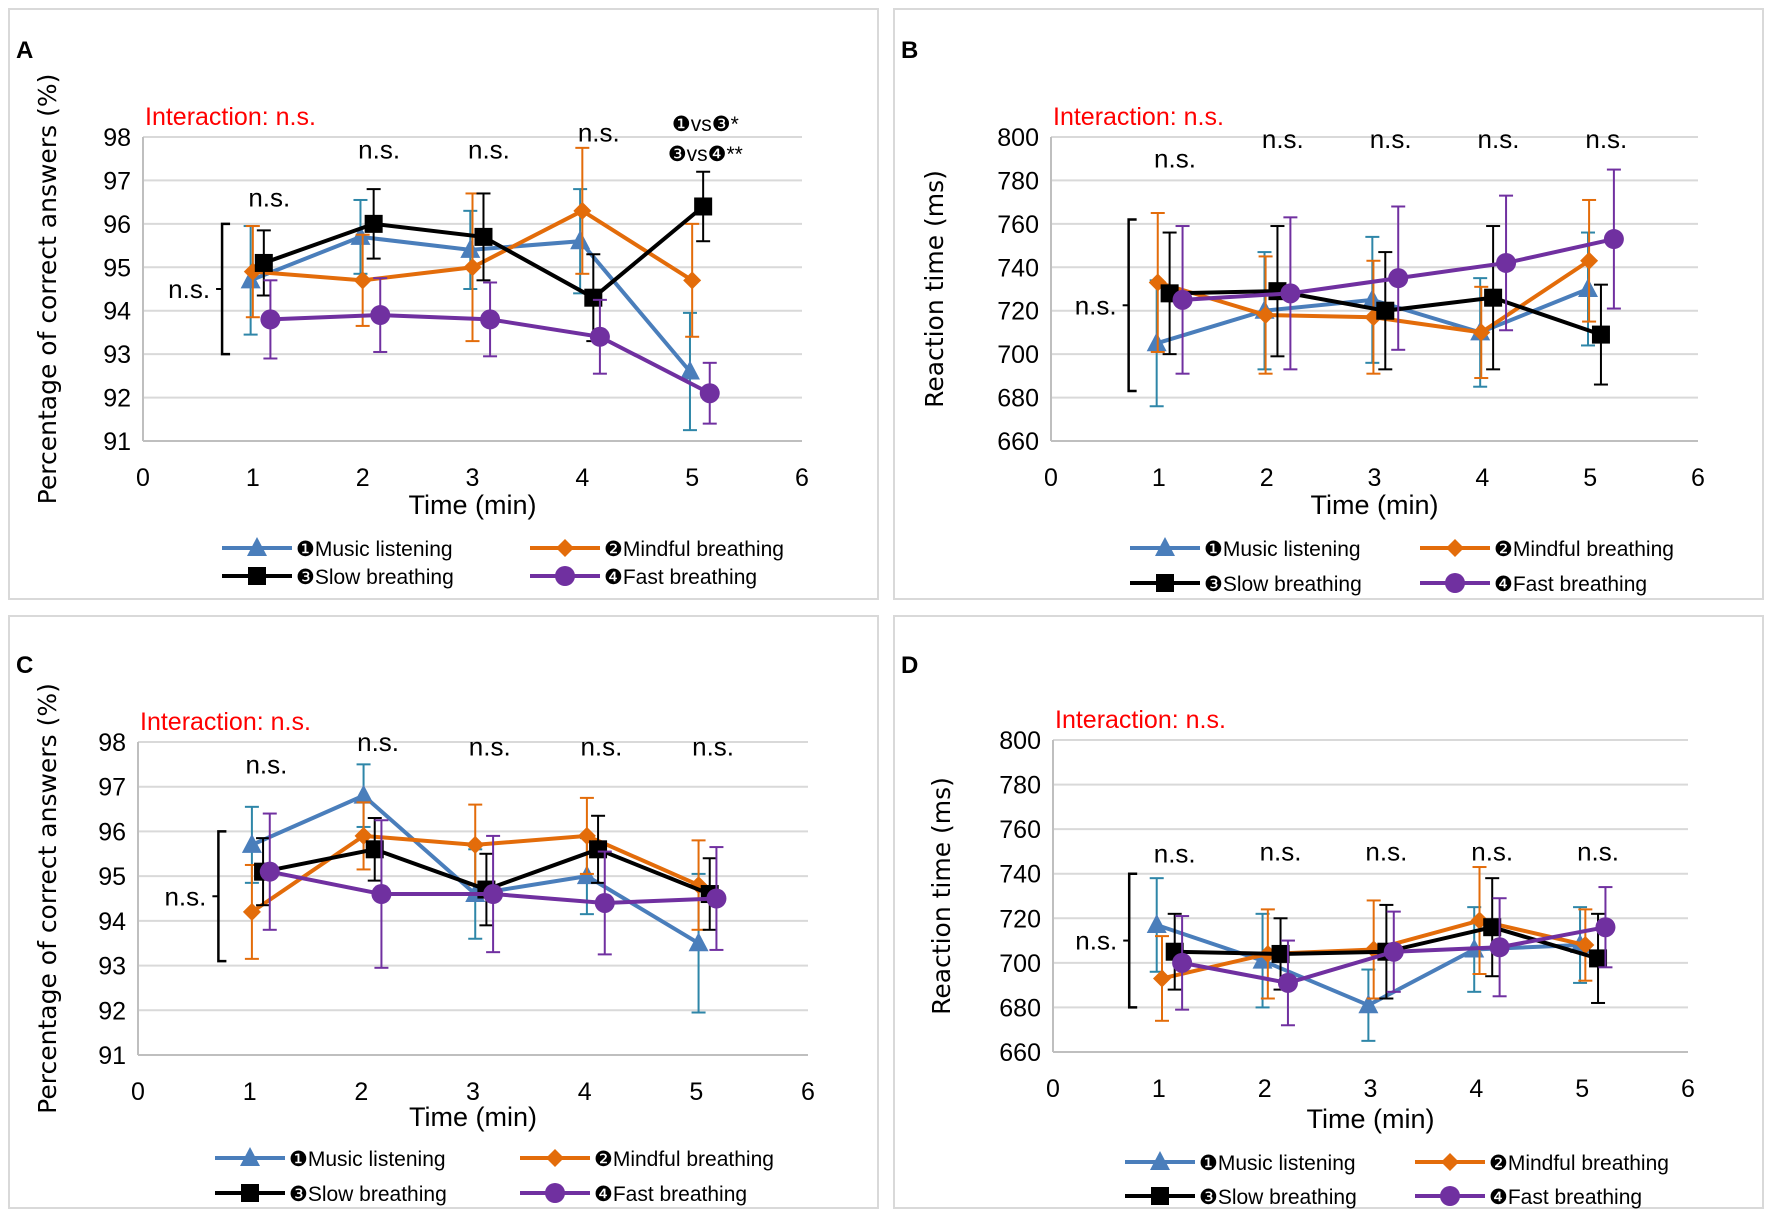  Describe the element at coordinates (1018, 442) in the screenshot. I see `y-tick-label: 660` at that location.